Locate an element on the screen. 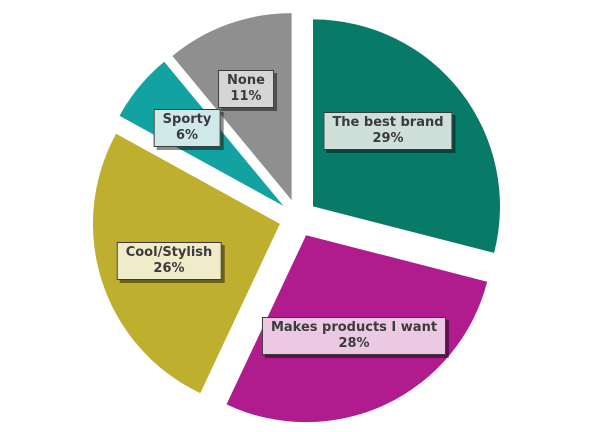 The image size is (601, 432). slice-label-text: Makes products I want is located at coordinates (354, 327).